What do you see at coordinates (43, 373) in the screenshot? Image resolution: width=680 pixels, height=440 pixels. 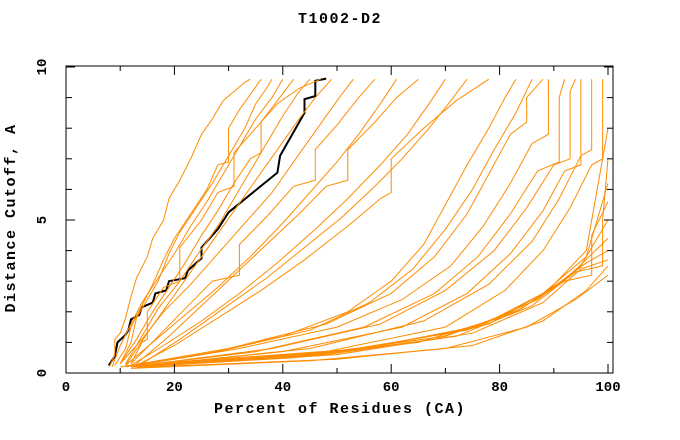 I see `y-tick-label: 0` at bounding box center [43, 373].